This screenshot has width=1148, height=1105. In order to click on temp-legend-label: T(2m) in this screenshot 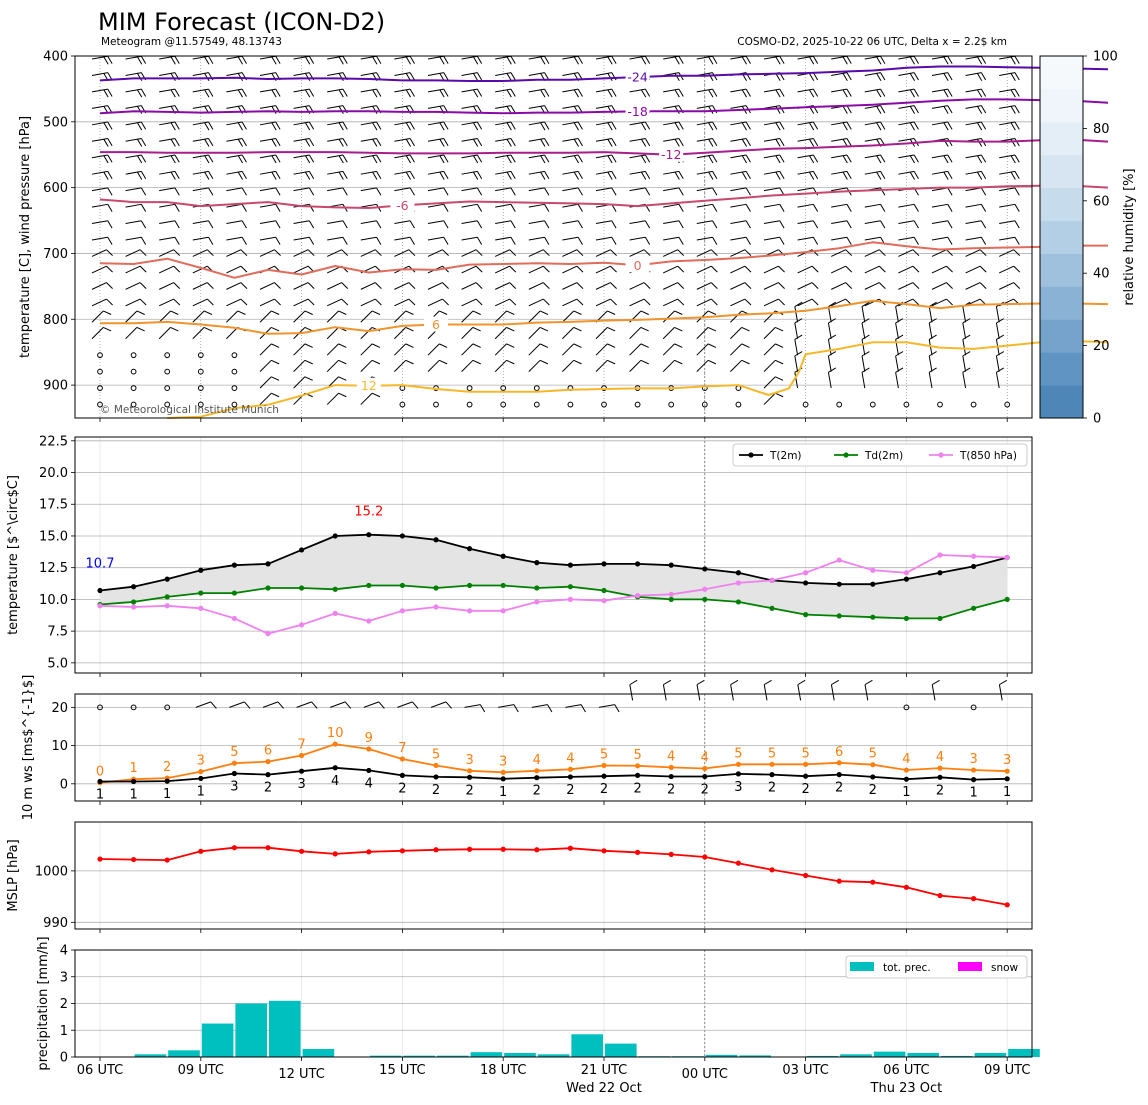, I will do `click(785, 456)`.